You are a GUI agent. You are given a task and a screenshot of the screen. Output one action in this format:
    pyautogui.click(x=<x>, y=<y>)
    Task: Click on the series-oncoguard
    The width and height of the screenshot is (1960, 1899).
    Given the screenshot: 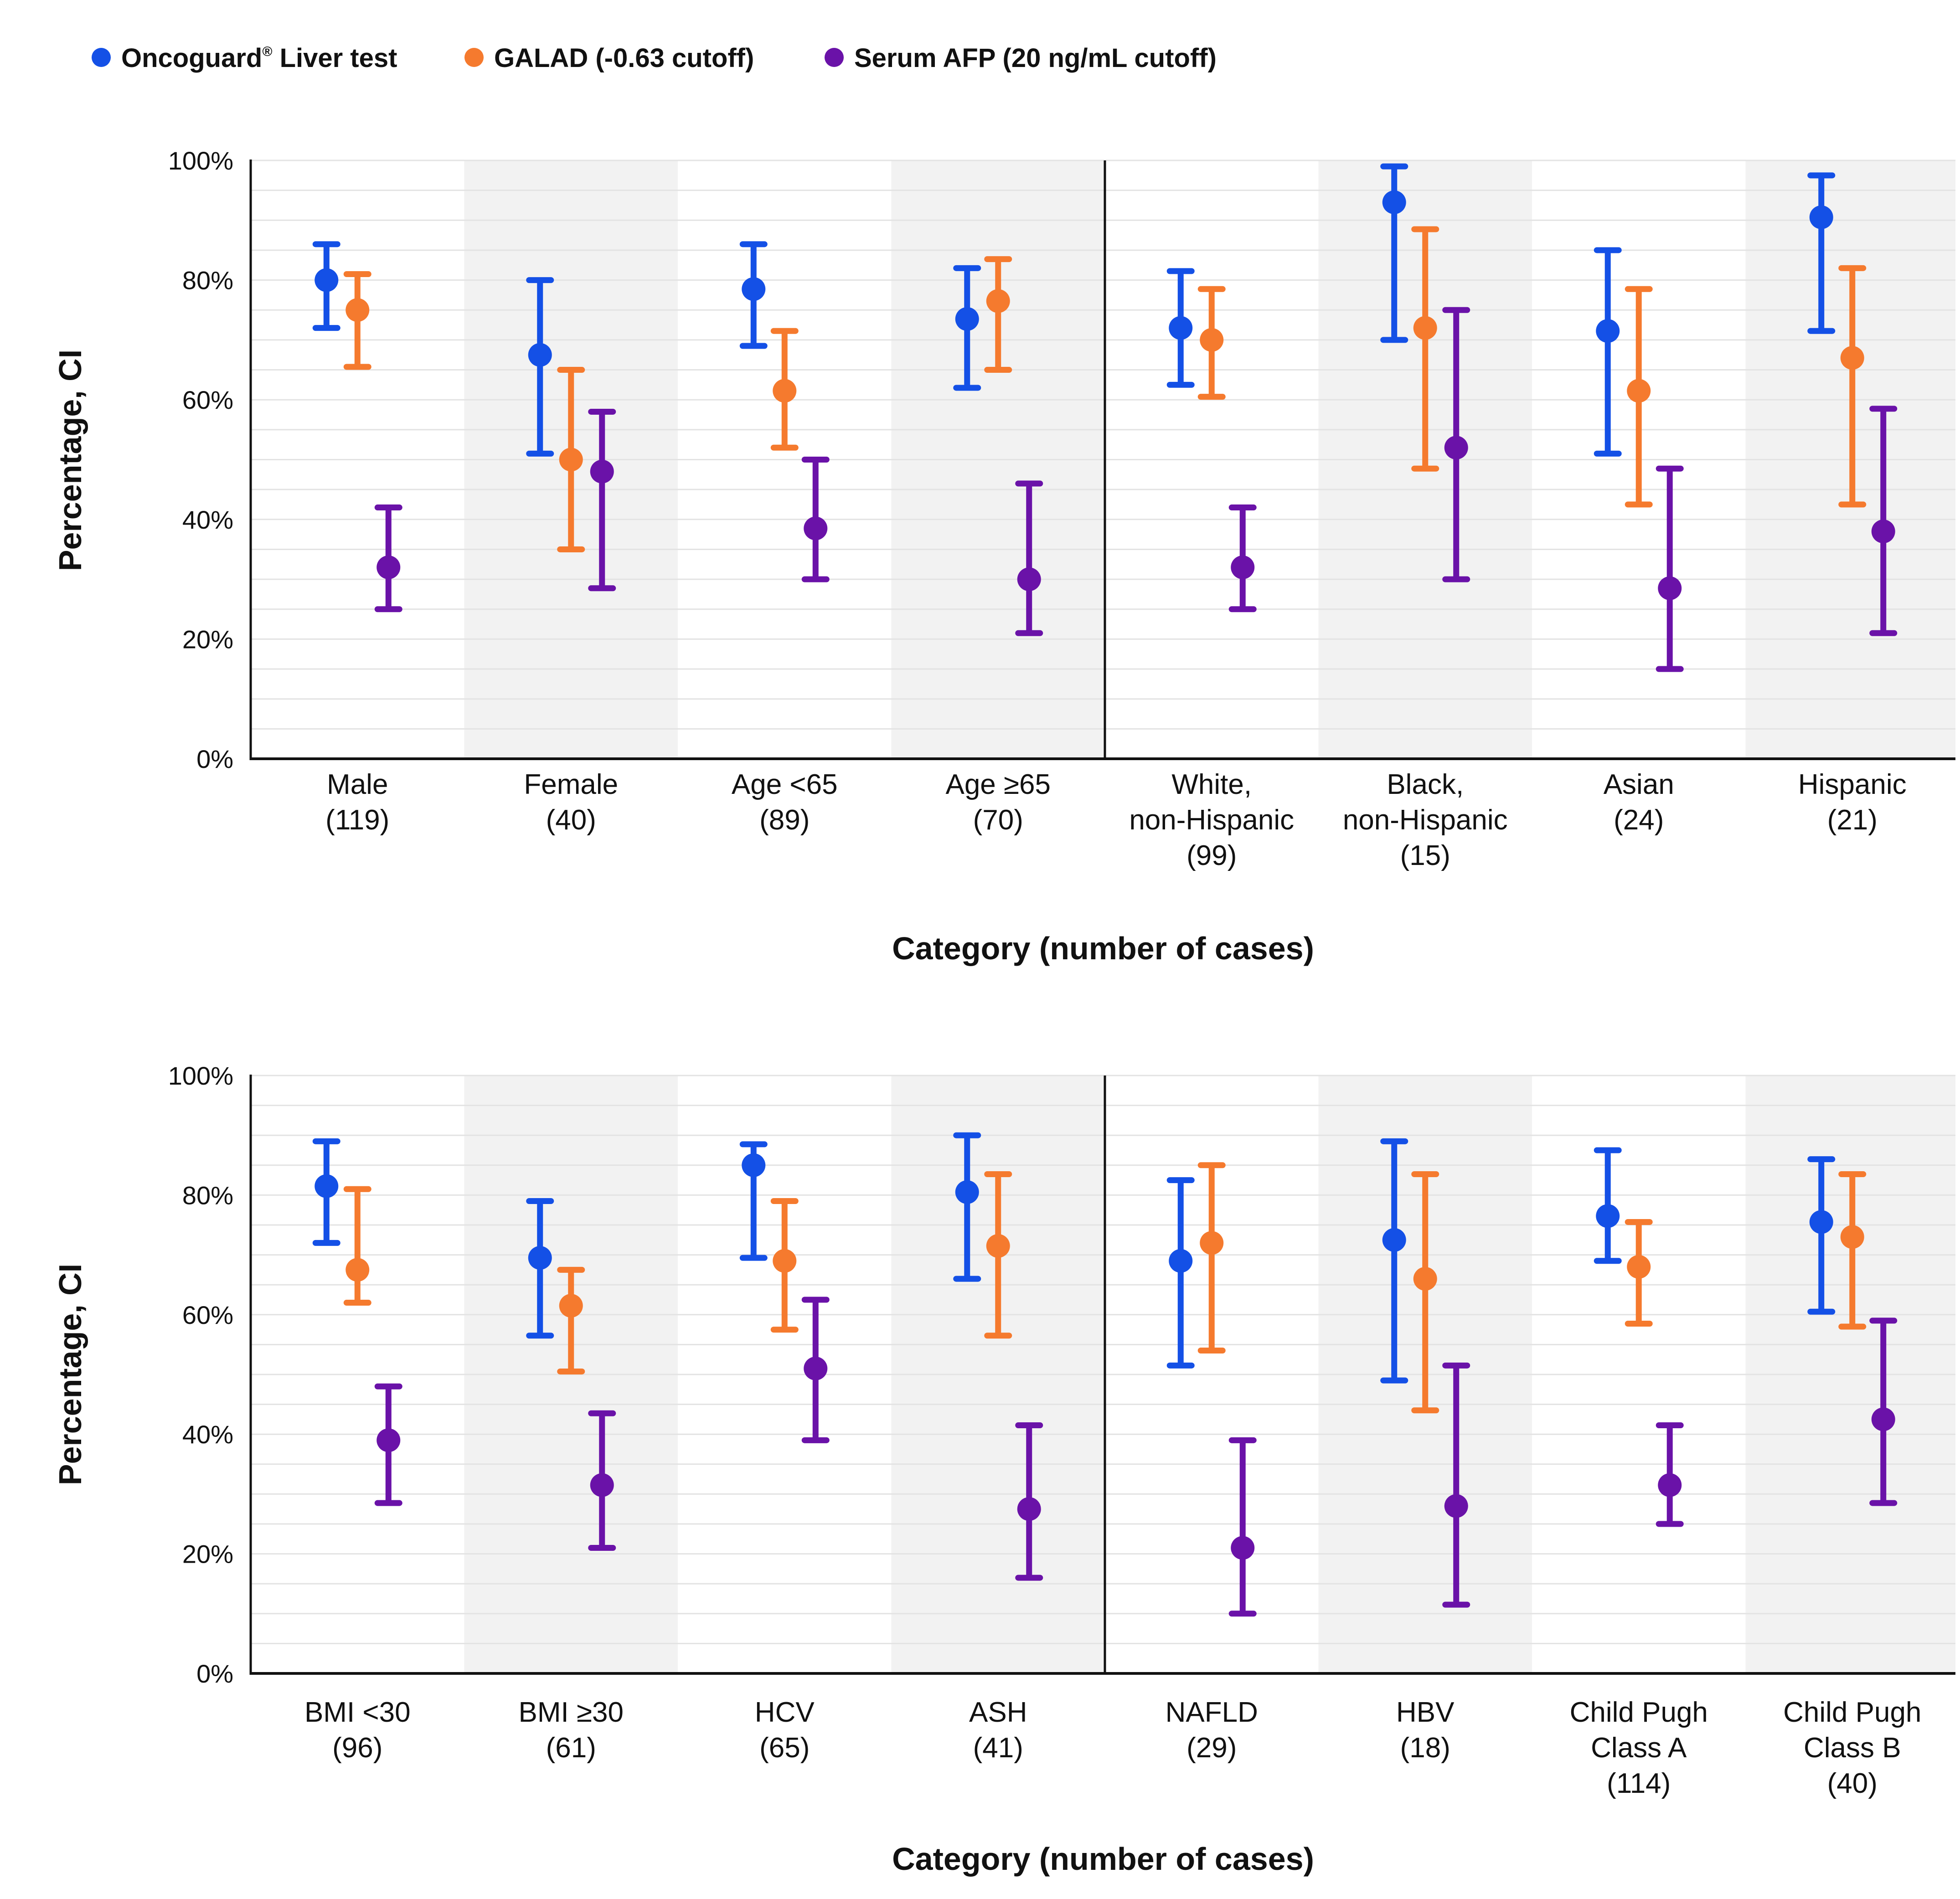 What is the action you would take?
    pyautogui.click(x=1074, y=1258)
    